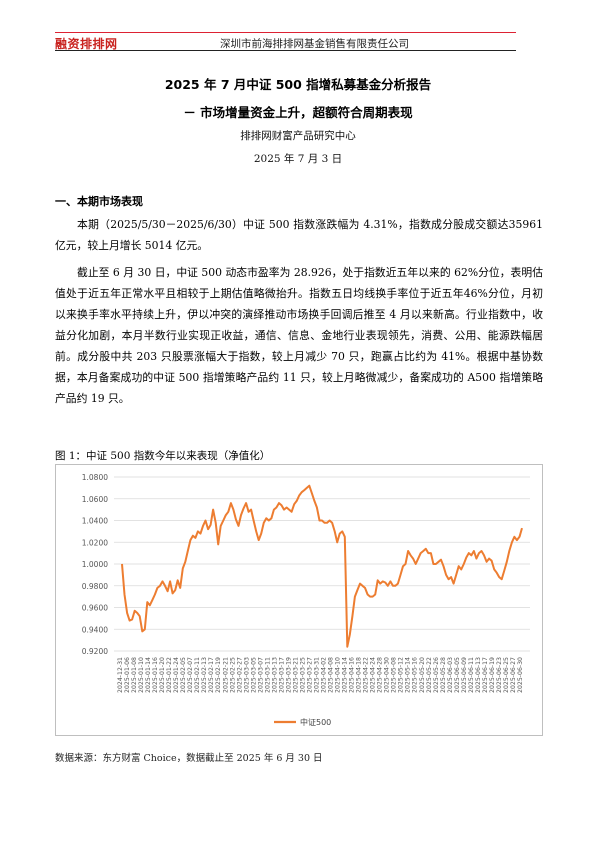  I want to click on x-tick-label: 2025-02-17, so click(211, 675).